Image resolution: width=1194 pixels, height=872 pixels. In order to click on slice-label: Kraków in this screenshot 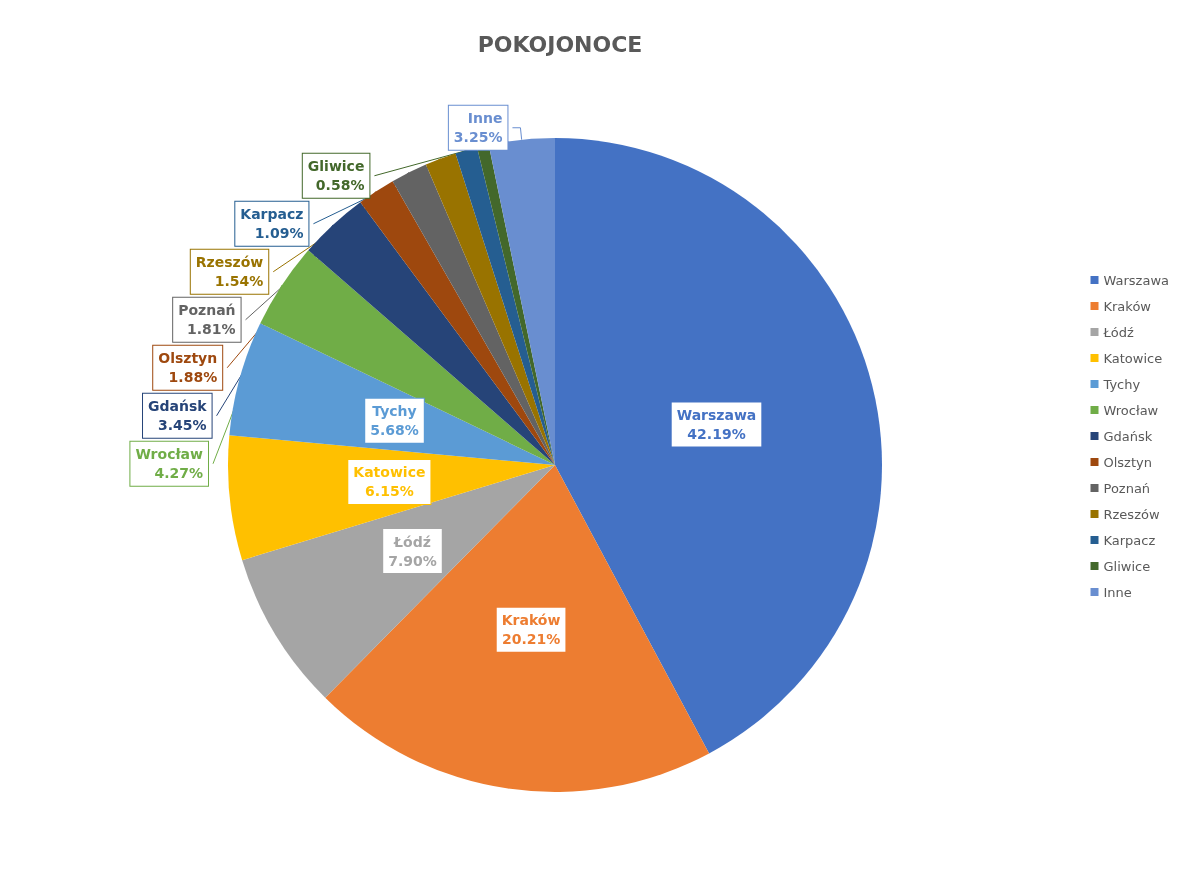, I will do `click(531, 620)`.